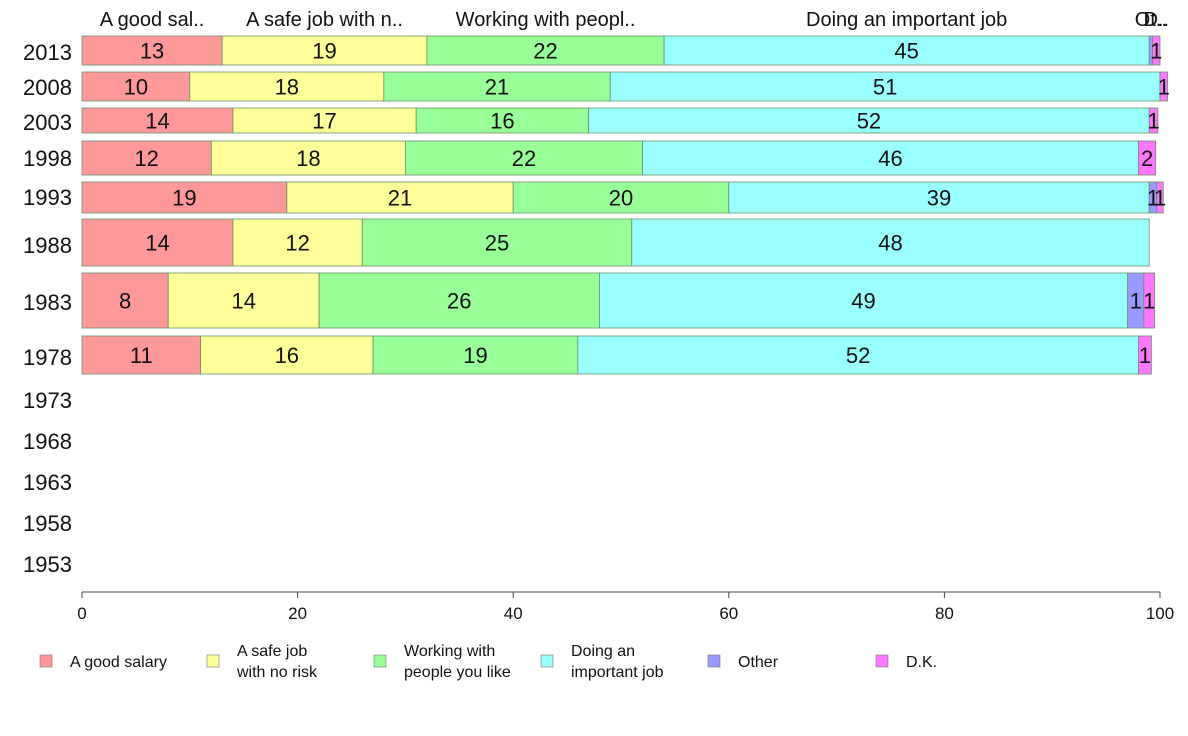  I want to click on data-label-doing-an-important-job-1983: 49, so click(863, 301).